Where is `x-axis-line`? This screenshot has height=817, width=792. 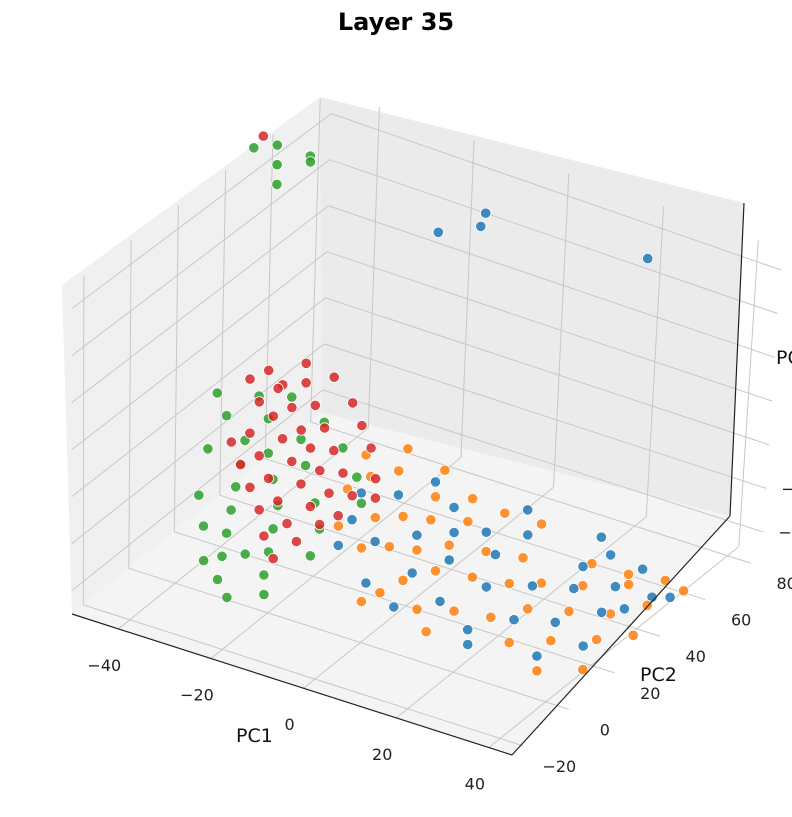
x-axis-line is located at coordinates (292, 684).